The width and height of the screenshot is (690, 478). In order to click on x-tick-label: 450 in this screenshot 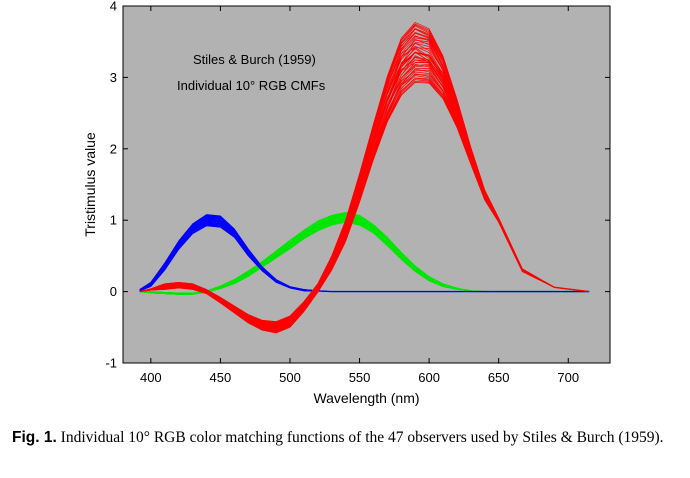, I will do `click(221, 377)`.